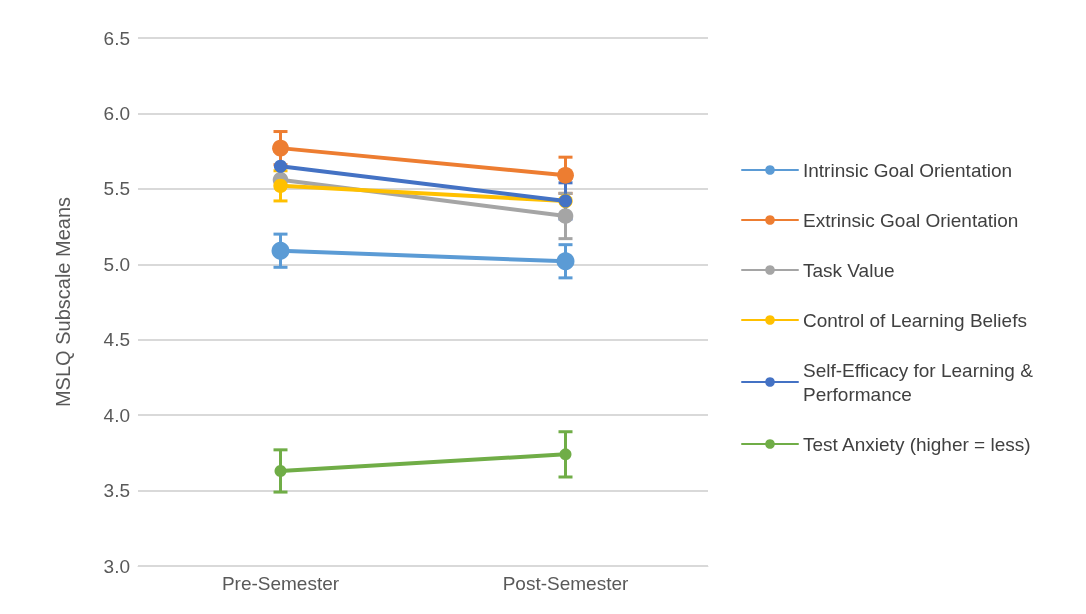  What do you see at coordinates (116, 264) in the screenshot?
I see `y-tick-label: 5.0` at bounding box center [116, 264].